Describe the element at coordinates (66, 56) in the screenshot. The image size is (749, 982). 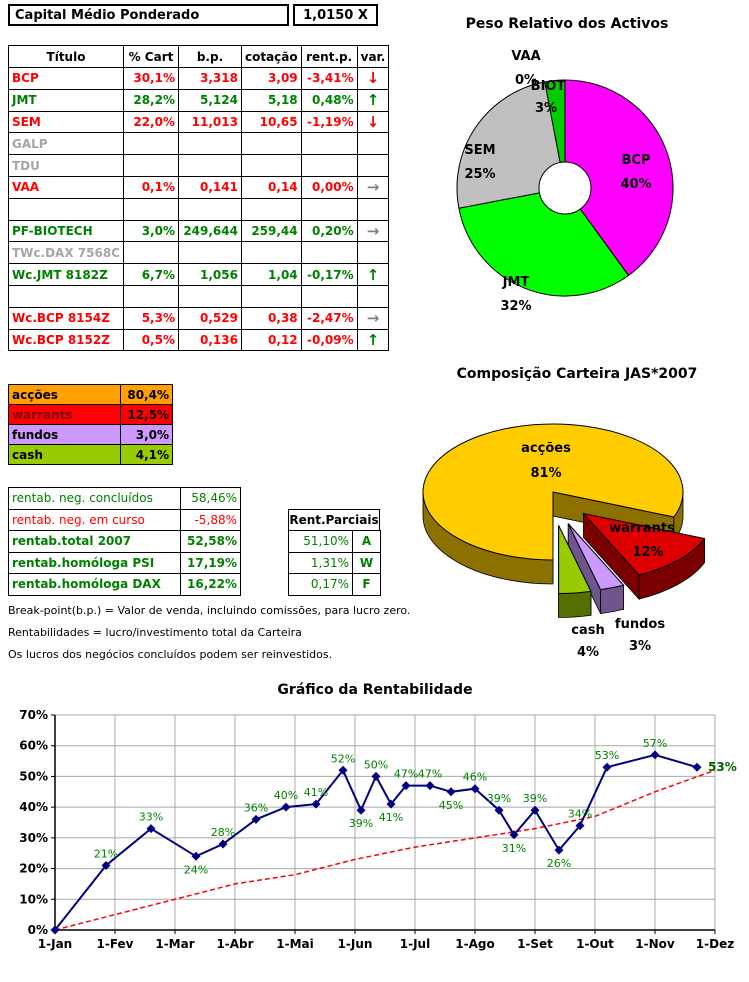
I see `column-header: Título` at that location.